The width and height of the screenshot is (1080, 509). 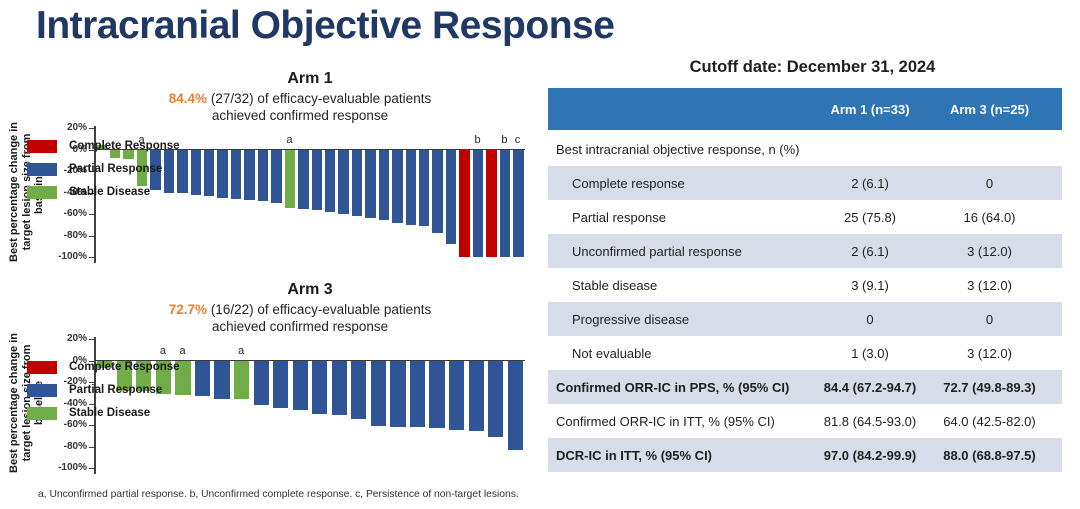 I want to click on table-row: Partial response 25 (75.8) 16 (64.0), so click(x=805, y=217).